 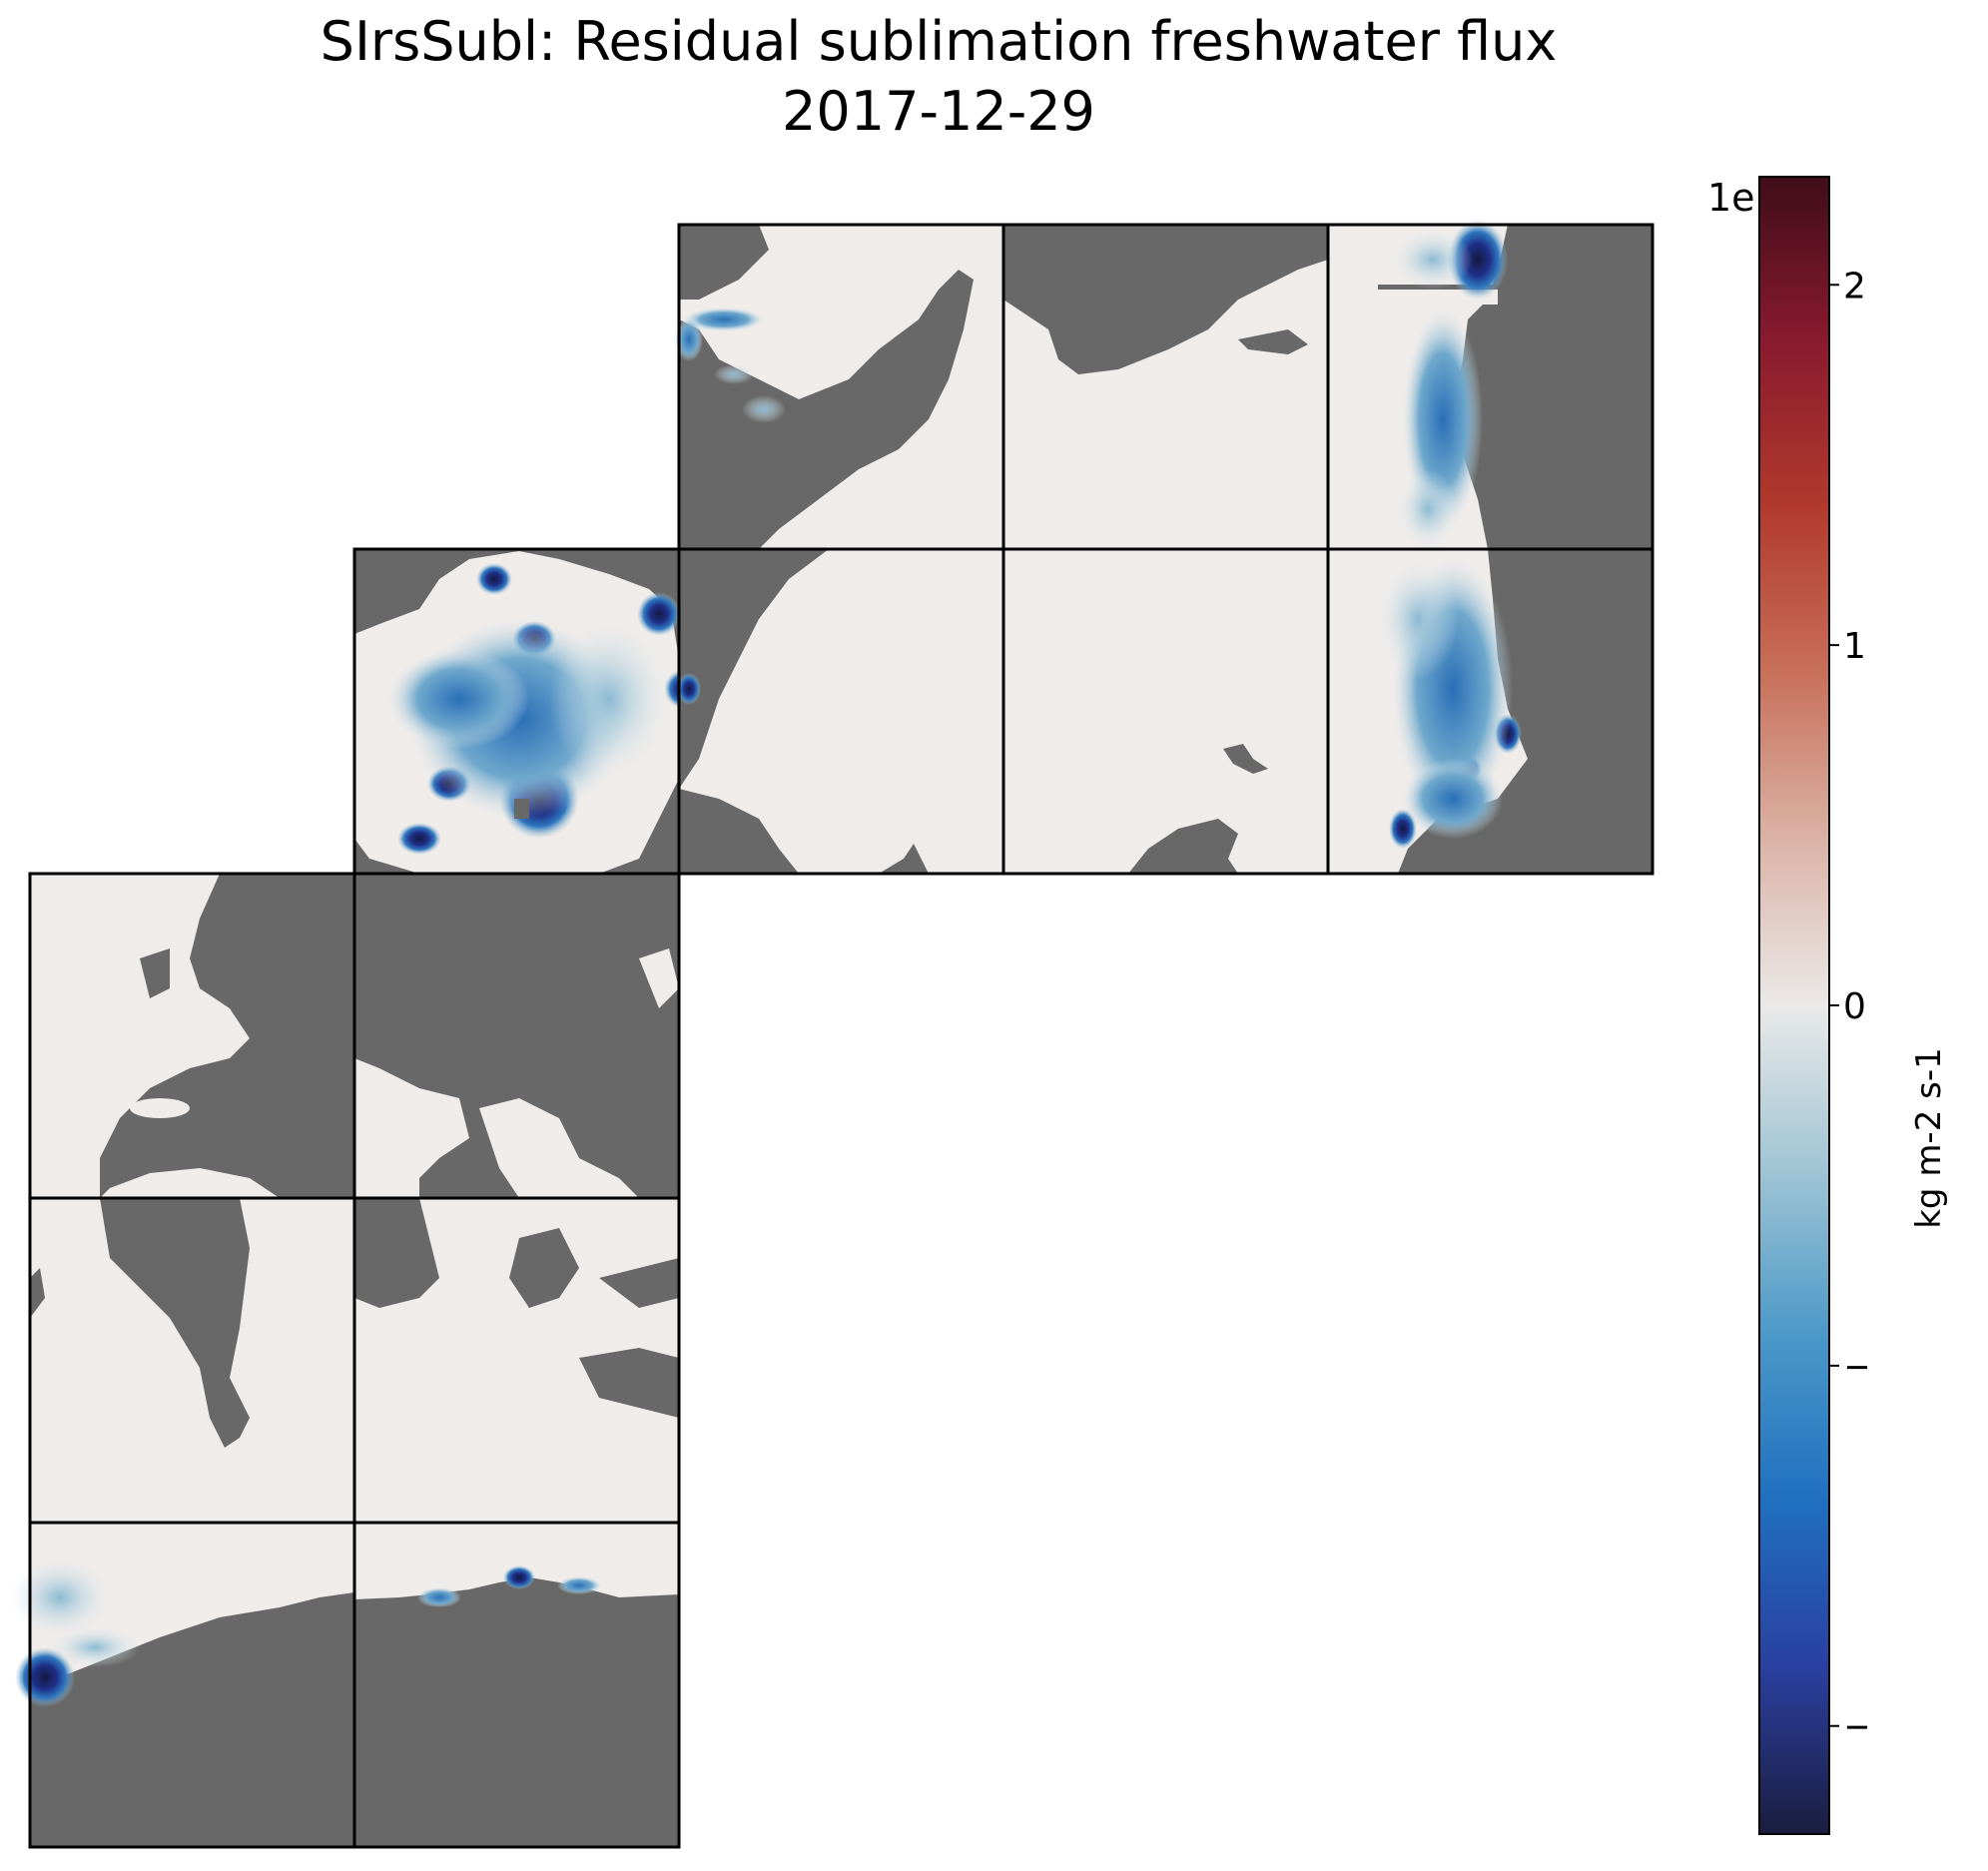 What do you see at coordinates (938, 111) in the screenshot?
I see `page-subtitle-date: 2017-12-29` at bounding box center [938, 111].